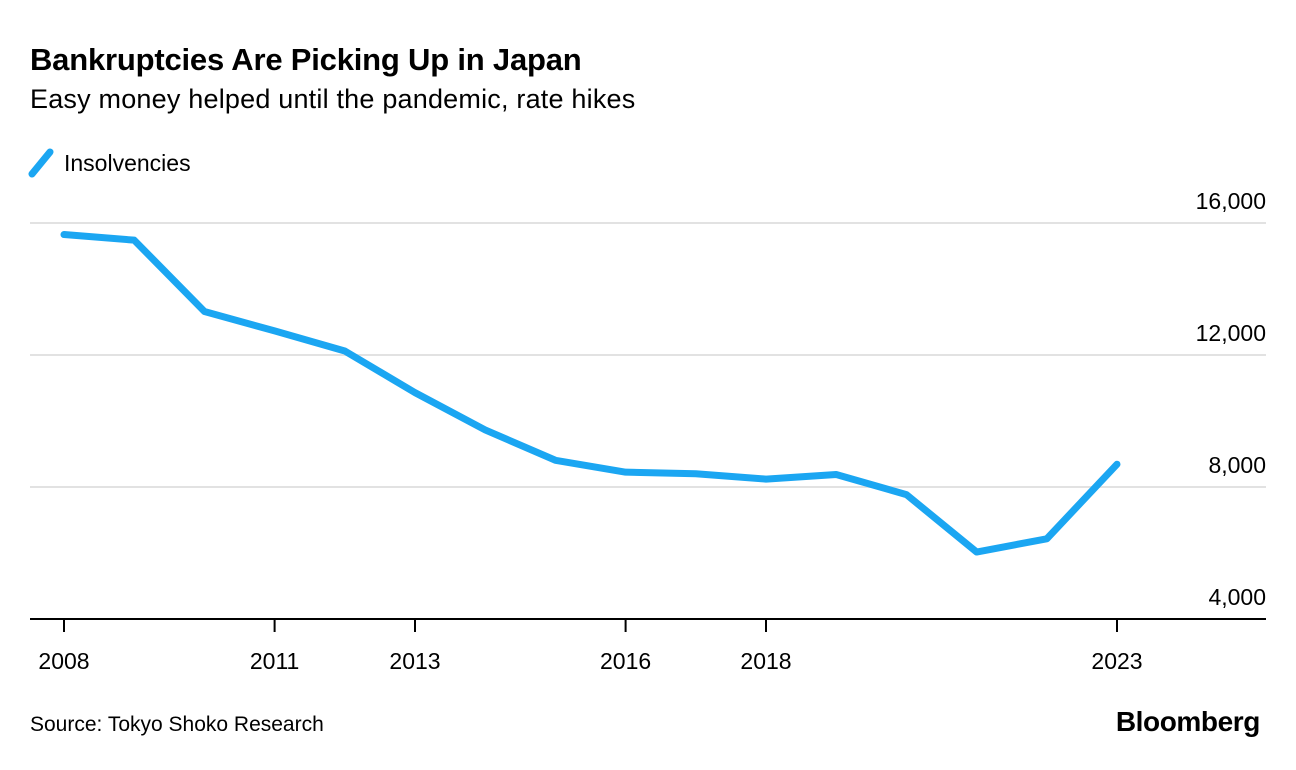 This screenshot has width=1296, height=770. Describe the element at coordinates (625, 661) in the screenshot. I see `x-axis-label: 2016` at that location.